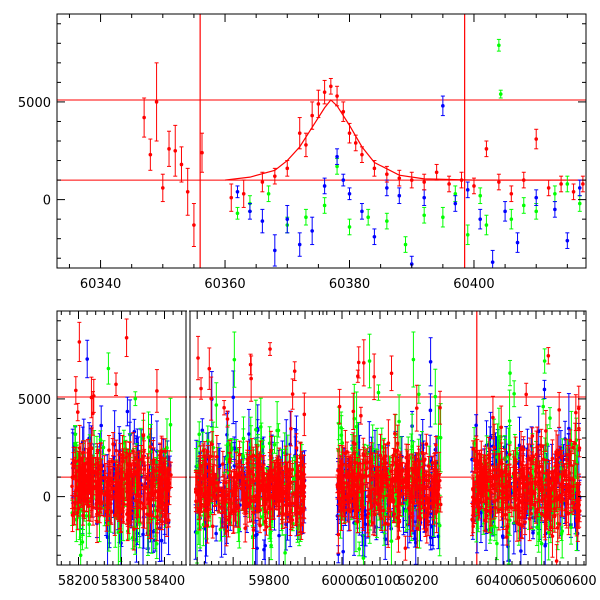 The height and width of the screenshot is (600, 600). Describe the element at coordinates (100, 284) in the screenshot. I see `x-tick-label: 60340` at that location.